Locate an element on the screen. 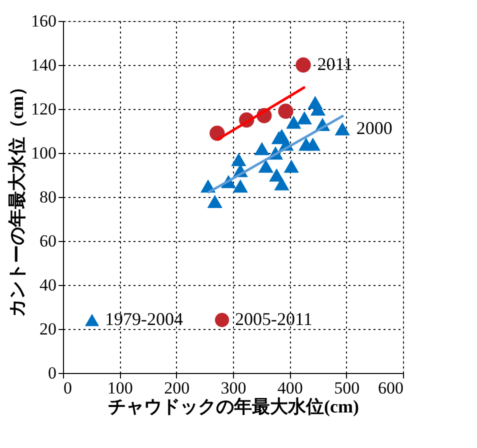  y-tick-label: 20 is located at coordinates (48, 329).